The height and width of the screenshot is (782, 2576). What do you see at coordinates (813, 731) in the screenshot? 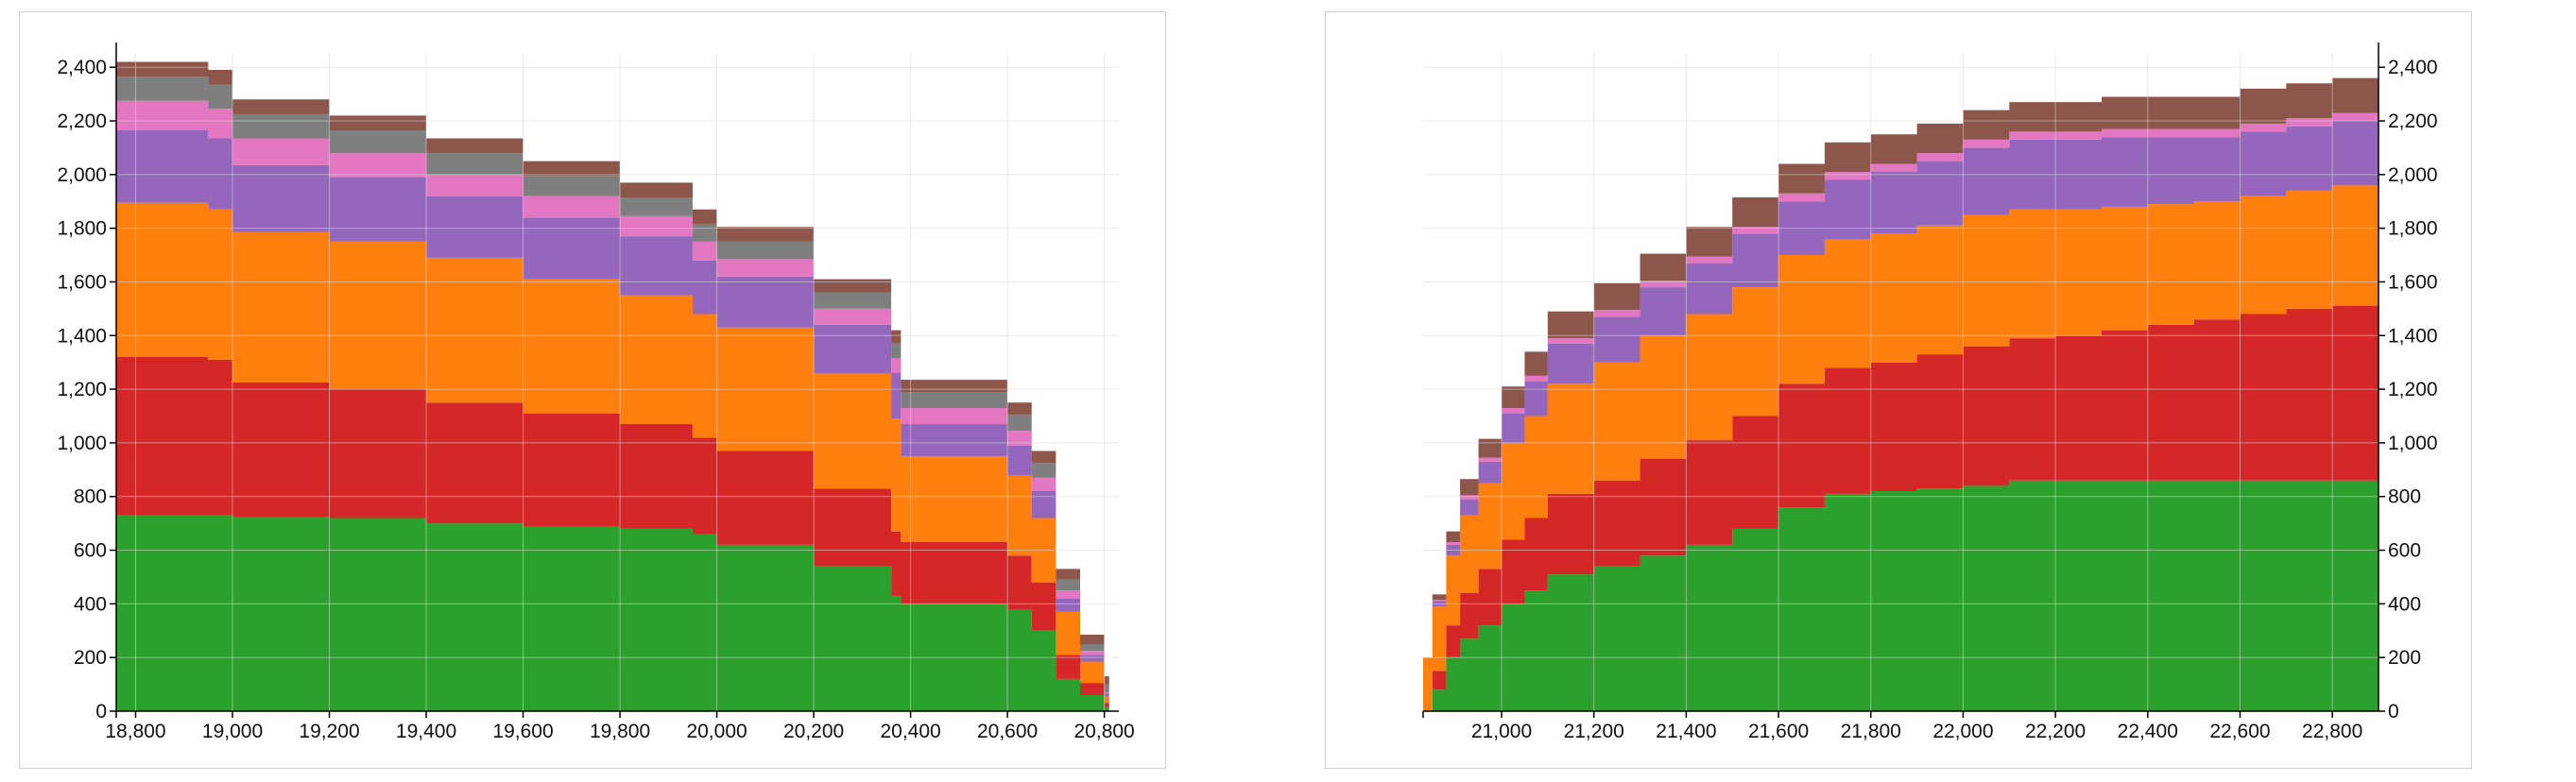
I see `x-tick-label: 20,200` at bounding box center [813, 731].